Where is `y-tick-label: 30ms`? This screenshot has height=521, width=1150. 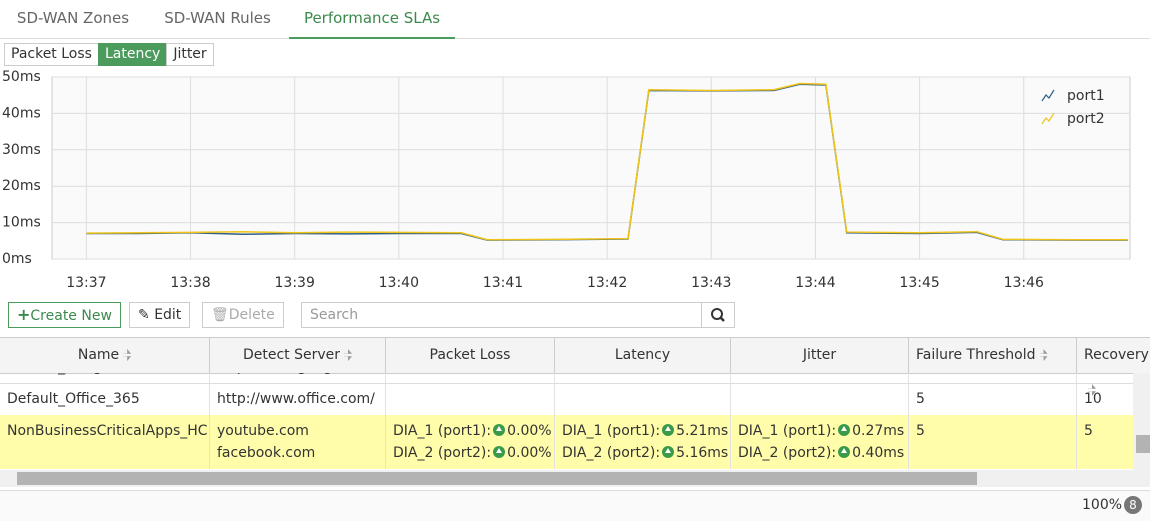
y-tick-label: 30ms is located at coordinates (21, 150).